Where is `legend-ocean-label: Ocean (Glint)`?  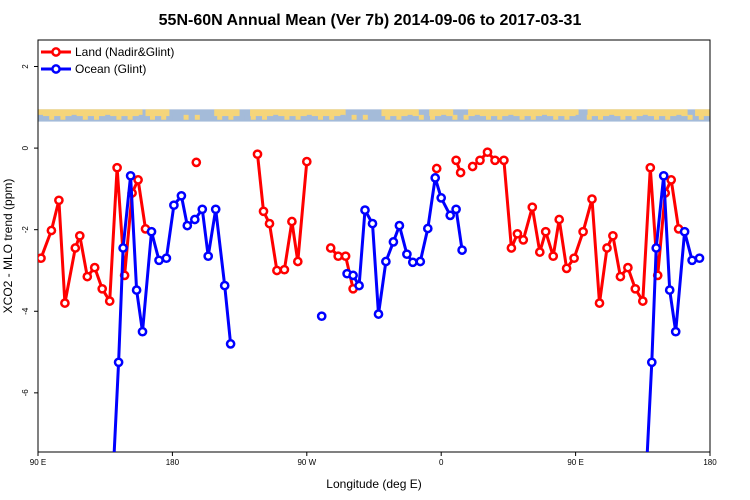 legend-ocean-label: Ocean (Glint) is located at coordinates (110, 69).